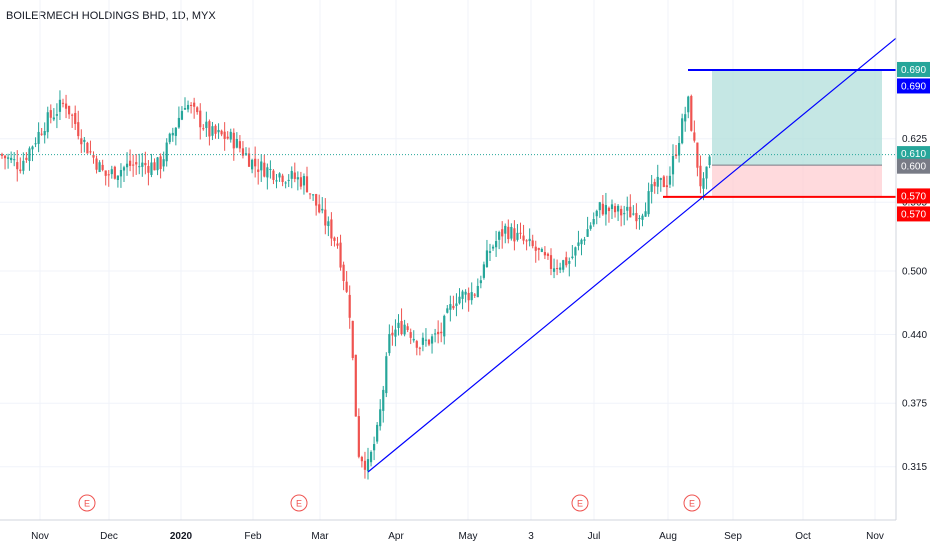 The width and height of the screenshot is (932, 550). I want to click on y-tick-label: 0.375, so click(914, 404).